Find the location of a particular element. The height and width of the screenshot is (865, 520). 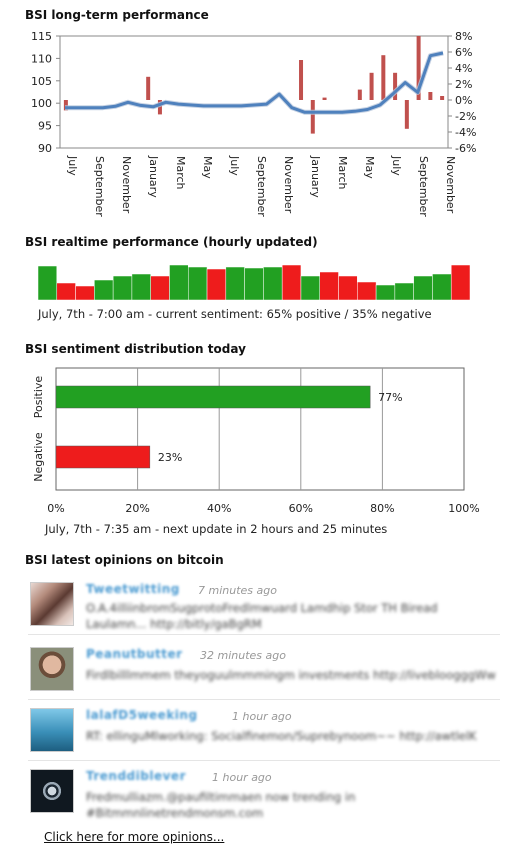

distribution-chart: 0% 20% 40% 60% 80% 100% 77% Positive 23% Negative is located at coordinates (256, 441).